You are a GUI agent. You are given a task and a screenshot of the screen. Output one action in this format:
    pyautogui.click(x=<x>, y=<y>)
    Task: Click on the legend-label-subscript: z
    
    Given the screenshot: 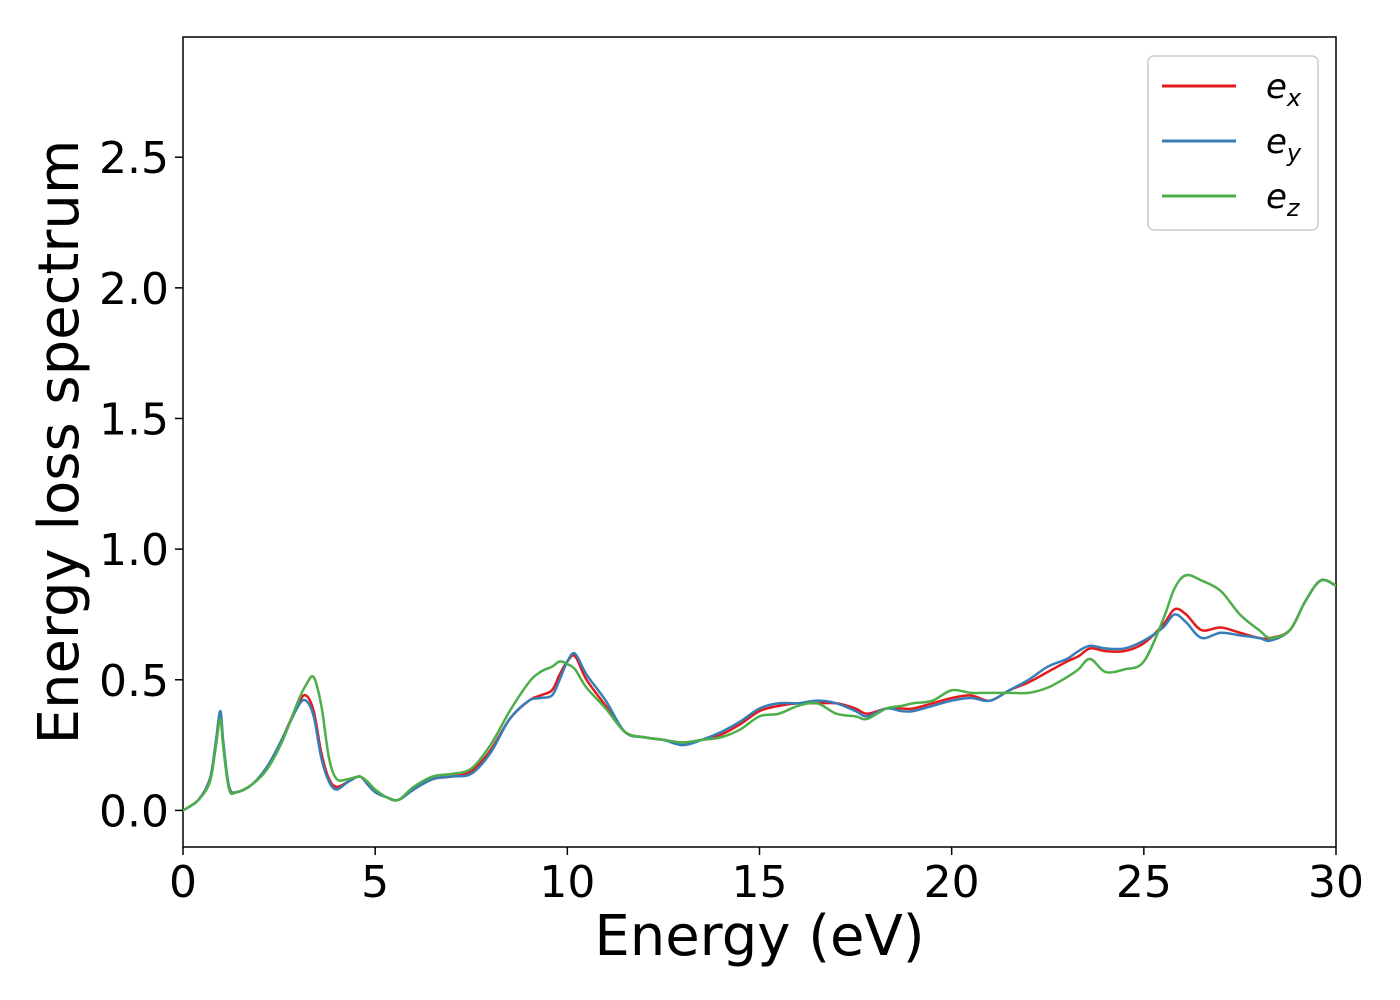 What is the action you would take?
    pyautogui.click(x=1293, y=208)
    